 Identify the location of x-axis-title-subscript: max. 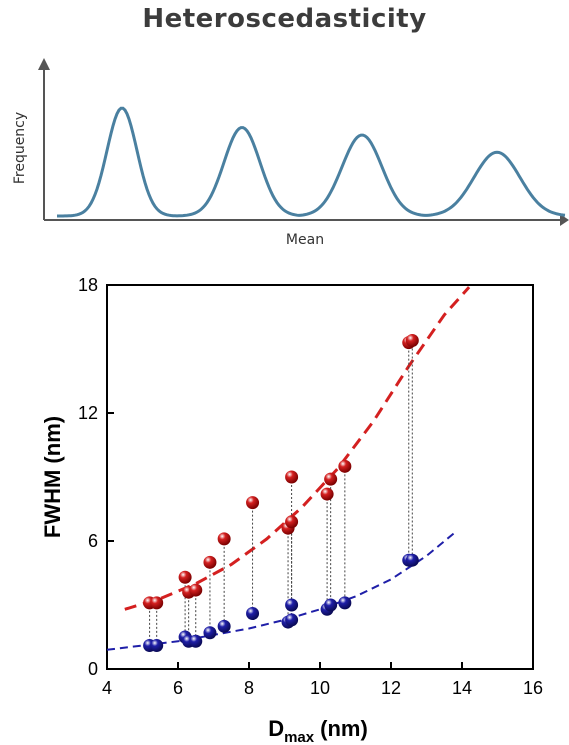
(299, 737).